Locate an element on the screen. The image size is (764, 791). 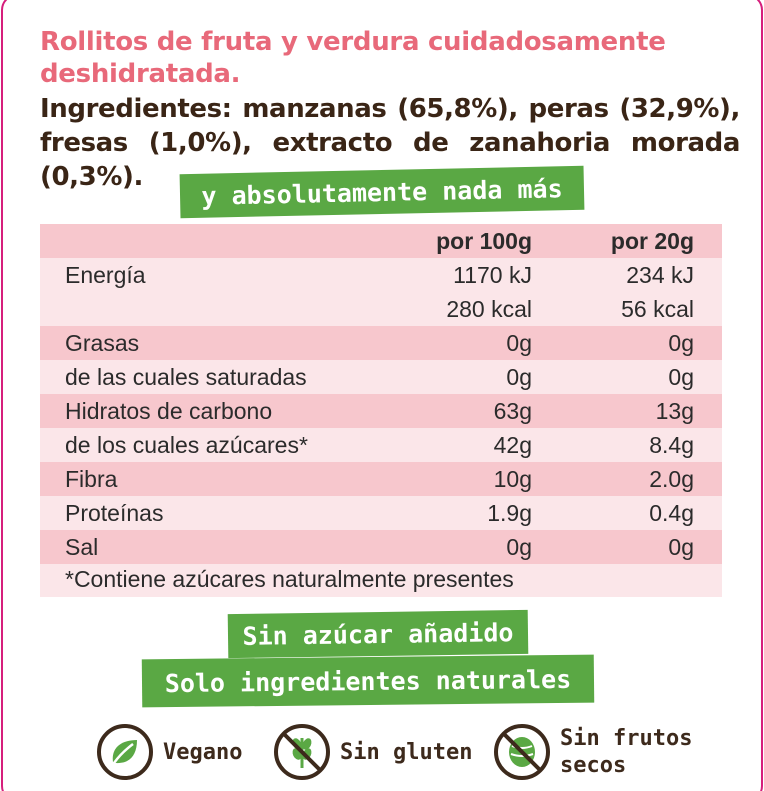
row-value-100g: 1170 kJ is located at coordinates (492, 275).